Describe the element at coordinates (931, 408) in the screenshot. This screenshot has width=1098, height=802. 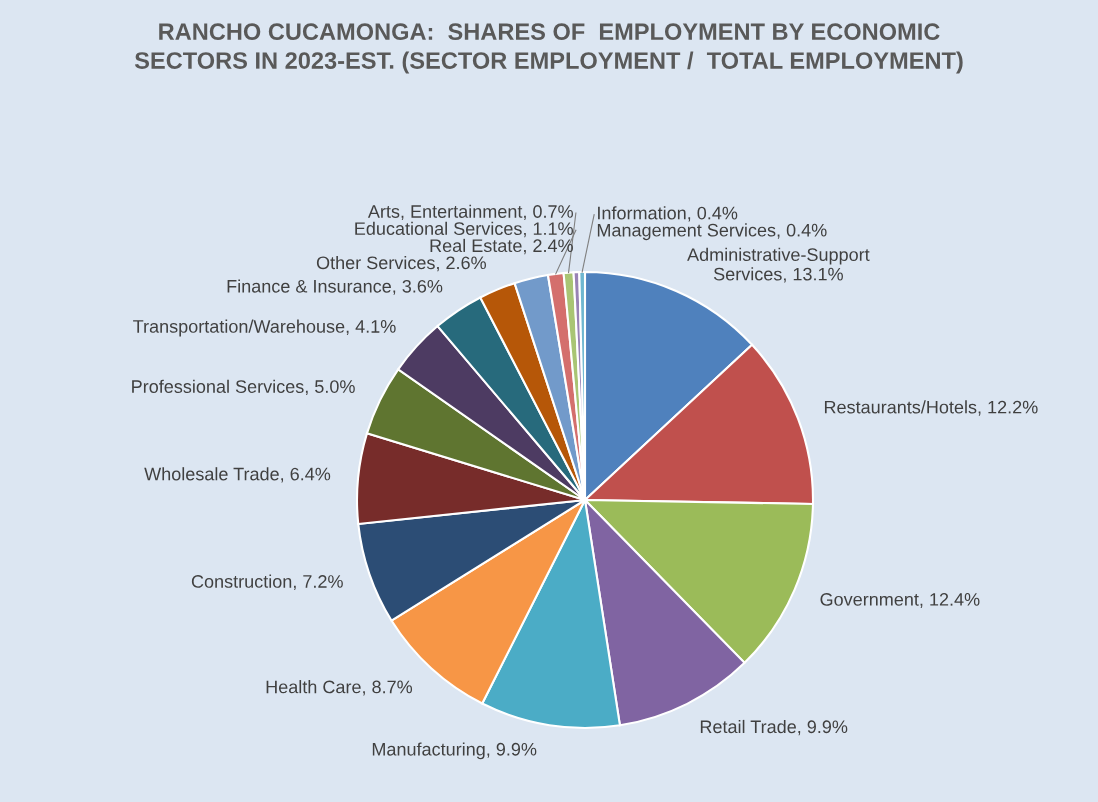
I see `slice-label: Restaurants/Hotels, 12.2%` at that location.